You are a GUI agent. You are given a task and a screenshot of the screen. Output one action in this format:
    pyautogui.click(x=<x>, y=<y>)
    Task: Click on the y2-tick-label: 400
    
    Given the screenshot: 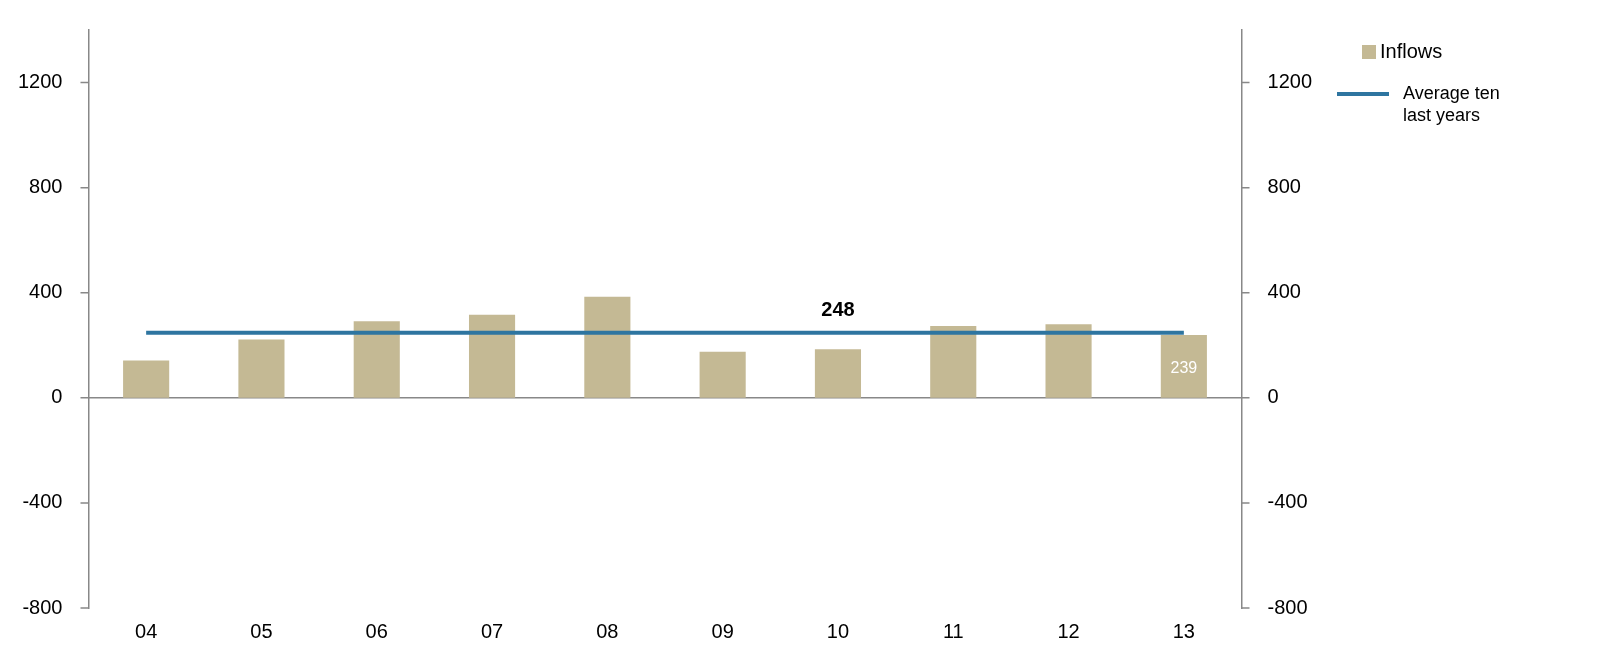 What is the action you would take?
    pyautogui.click(x=1284, y=291)
    